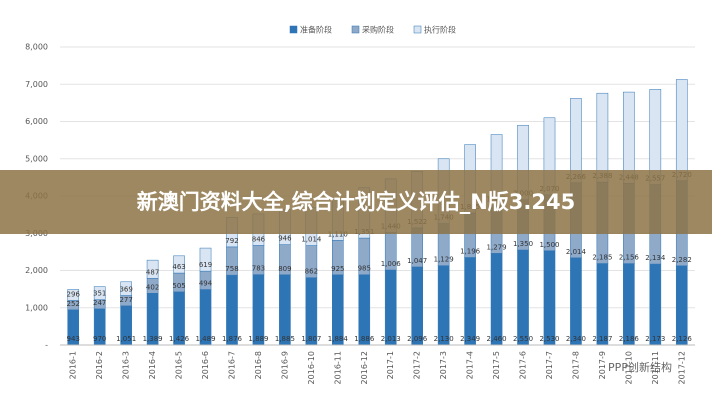 The width and height of the screenshot is (712, 400). I want to click on x-tick-label: 2016-10, so click(311, 367).